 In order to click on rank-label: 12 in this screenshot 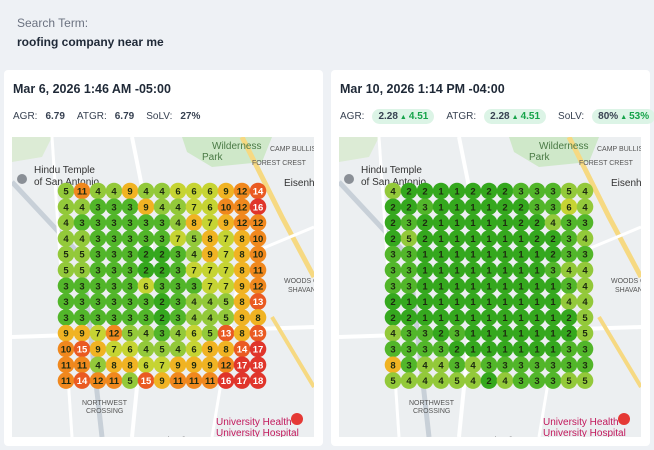, I will do `click(258, 286)`.